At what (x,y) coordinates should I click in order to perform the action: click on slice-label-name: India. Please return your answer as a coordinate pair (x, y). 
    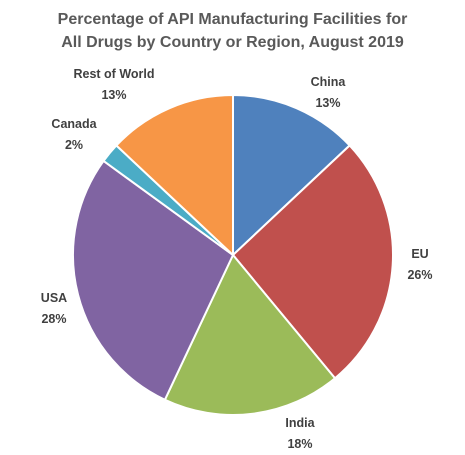
    Looking at the image, I should click on (300, 423).